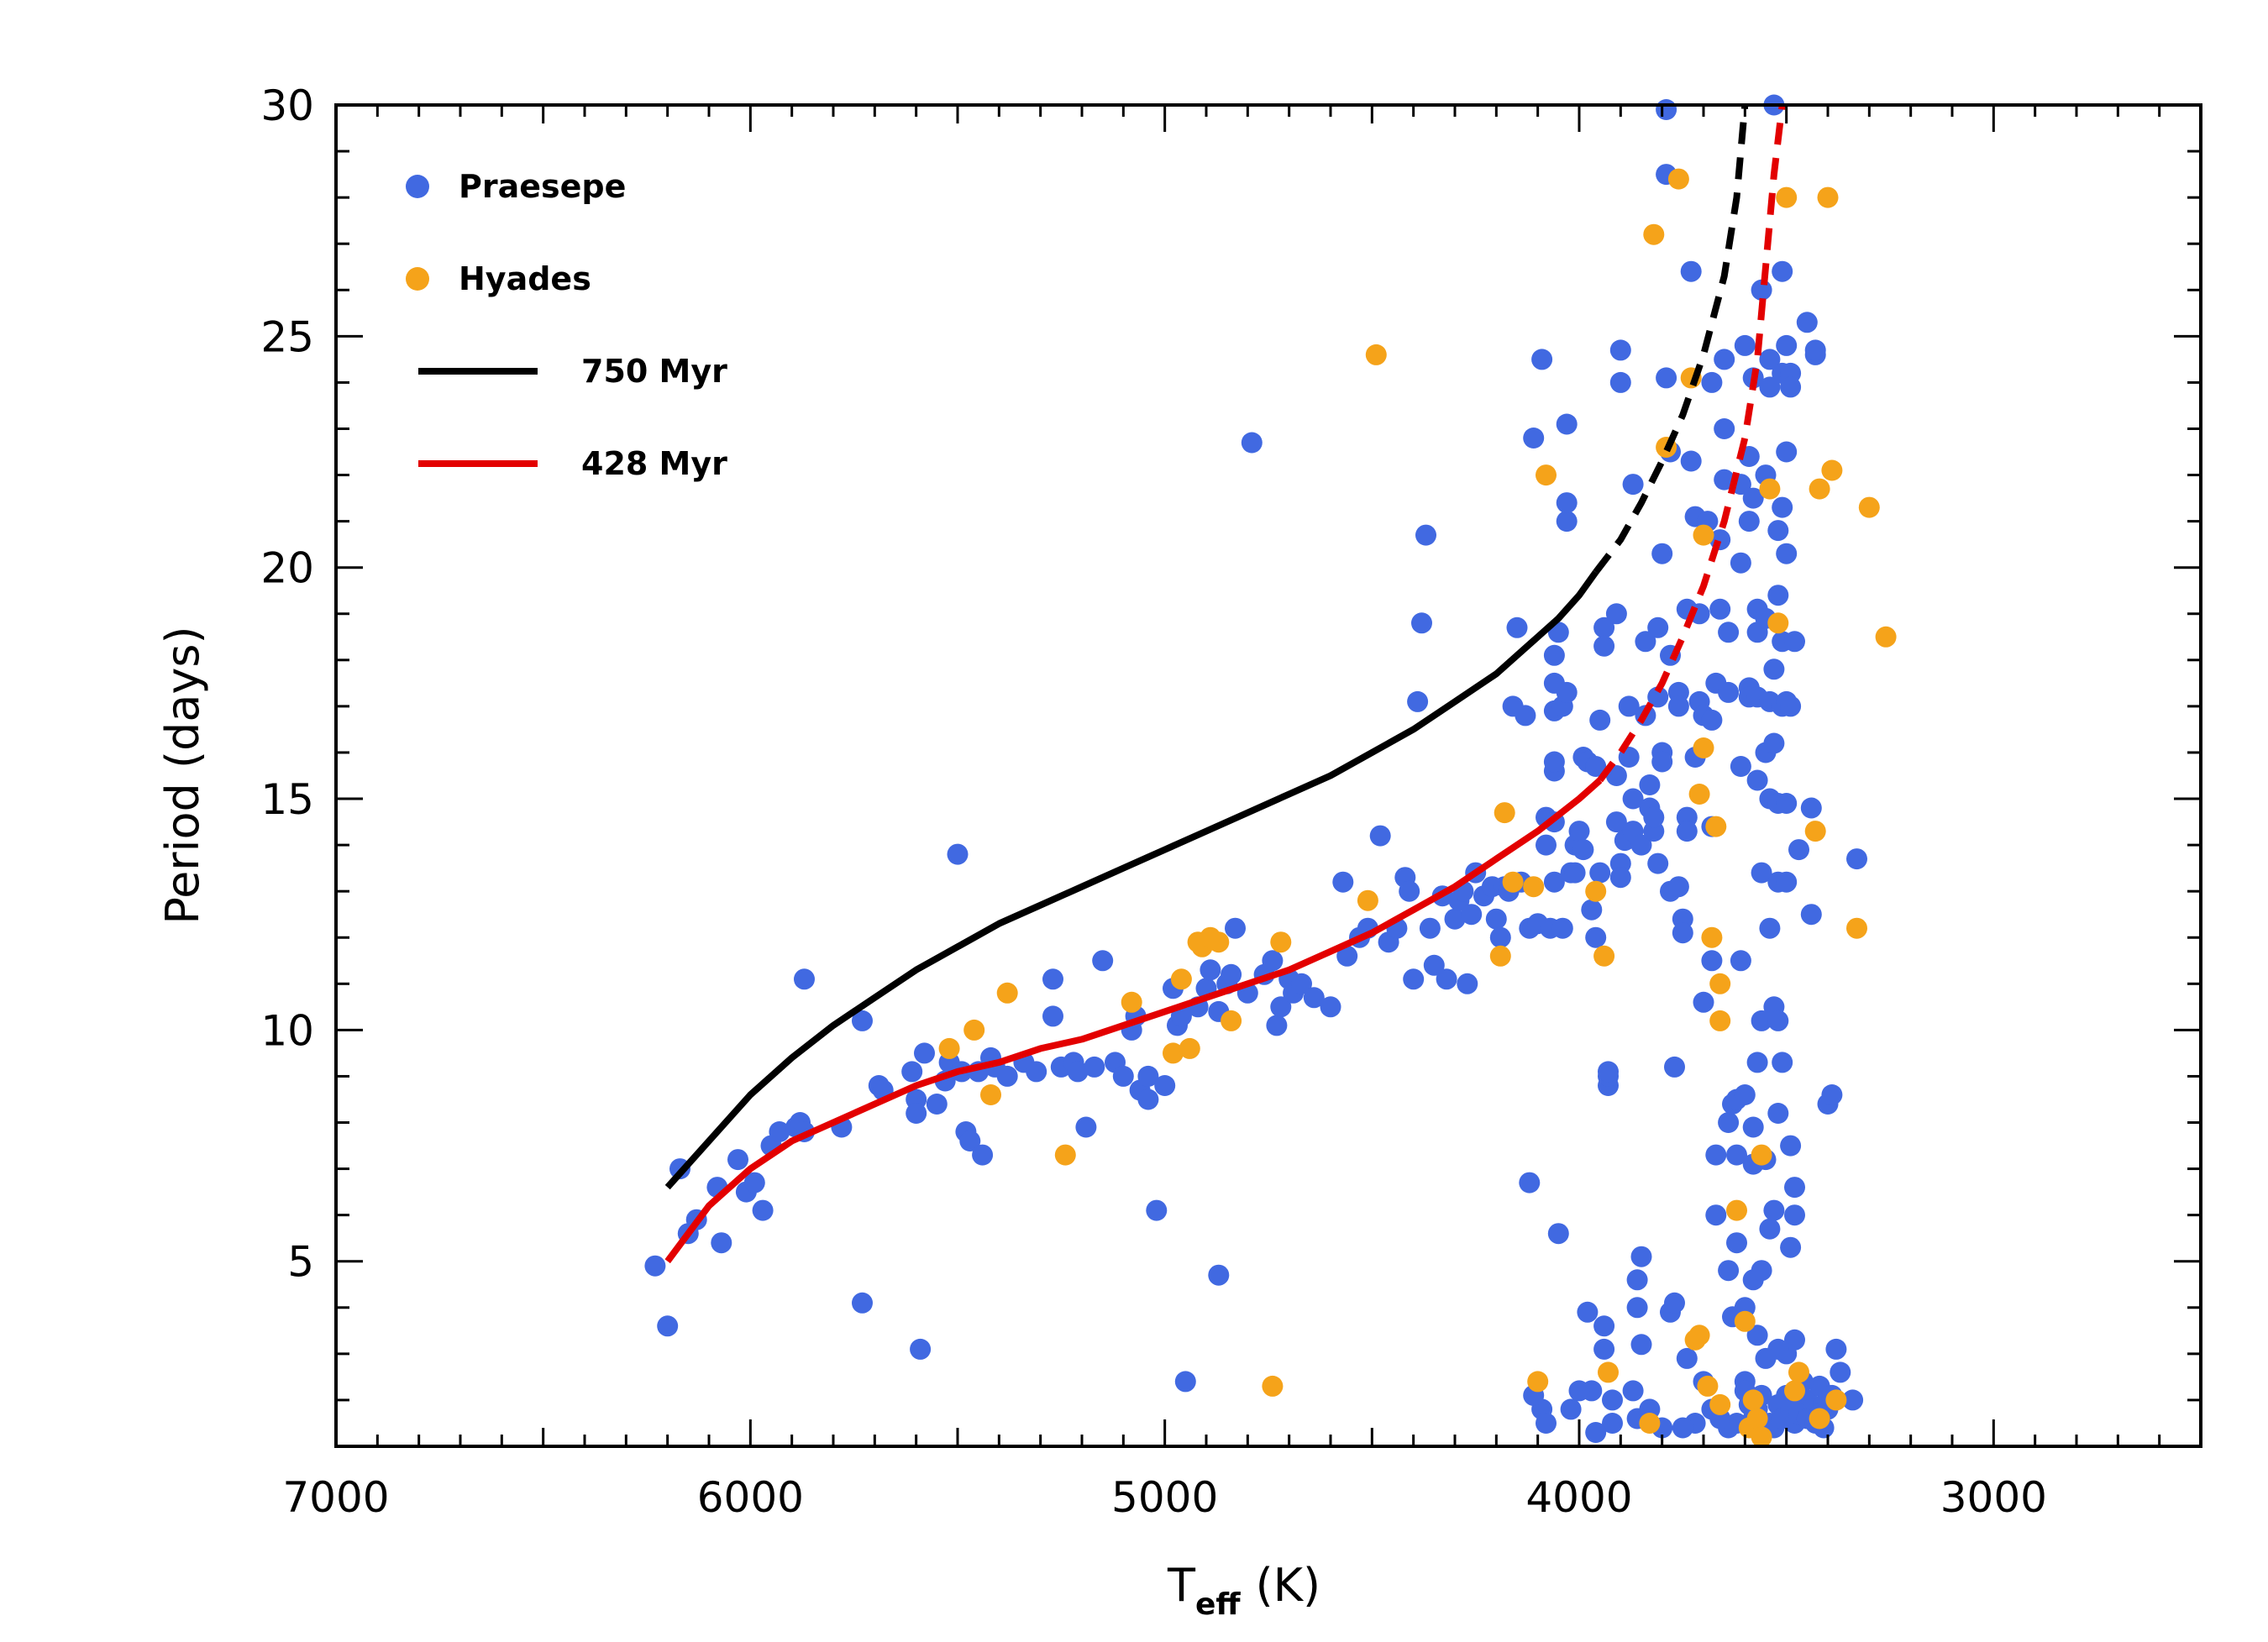 The height and width of the screenshot is (1642, 2268). Describe the element at coordinates (287, 569) in the screenshot. I see `y-tick-label: 20` at that location.